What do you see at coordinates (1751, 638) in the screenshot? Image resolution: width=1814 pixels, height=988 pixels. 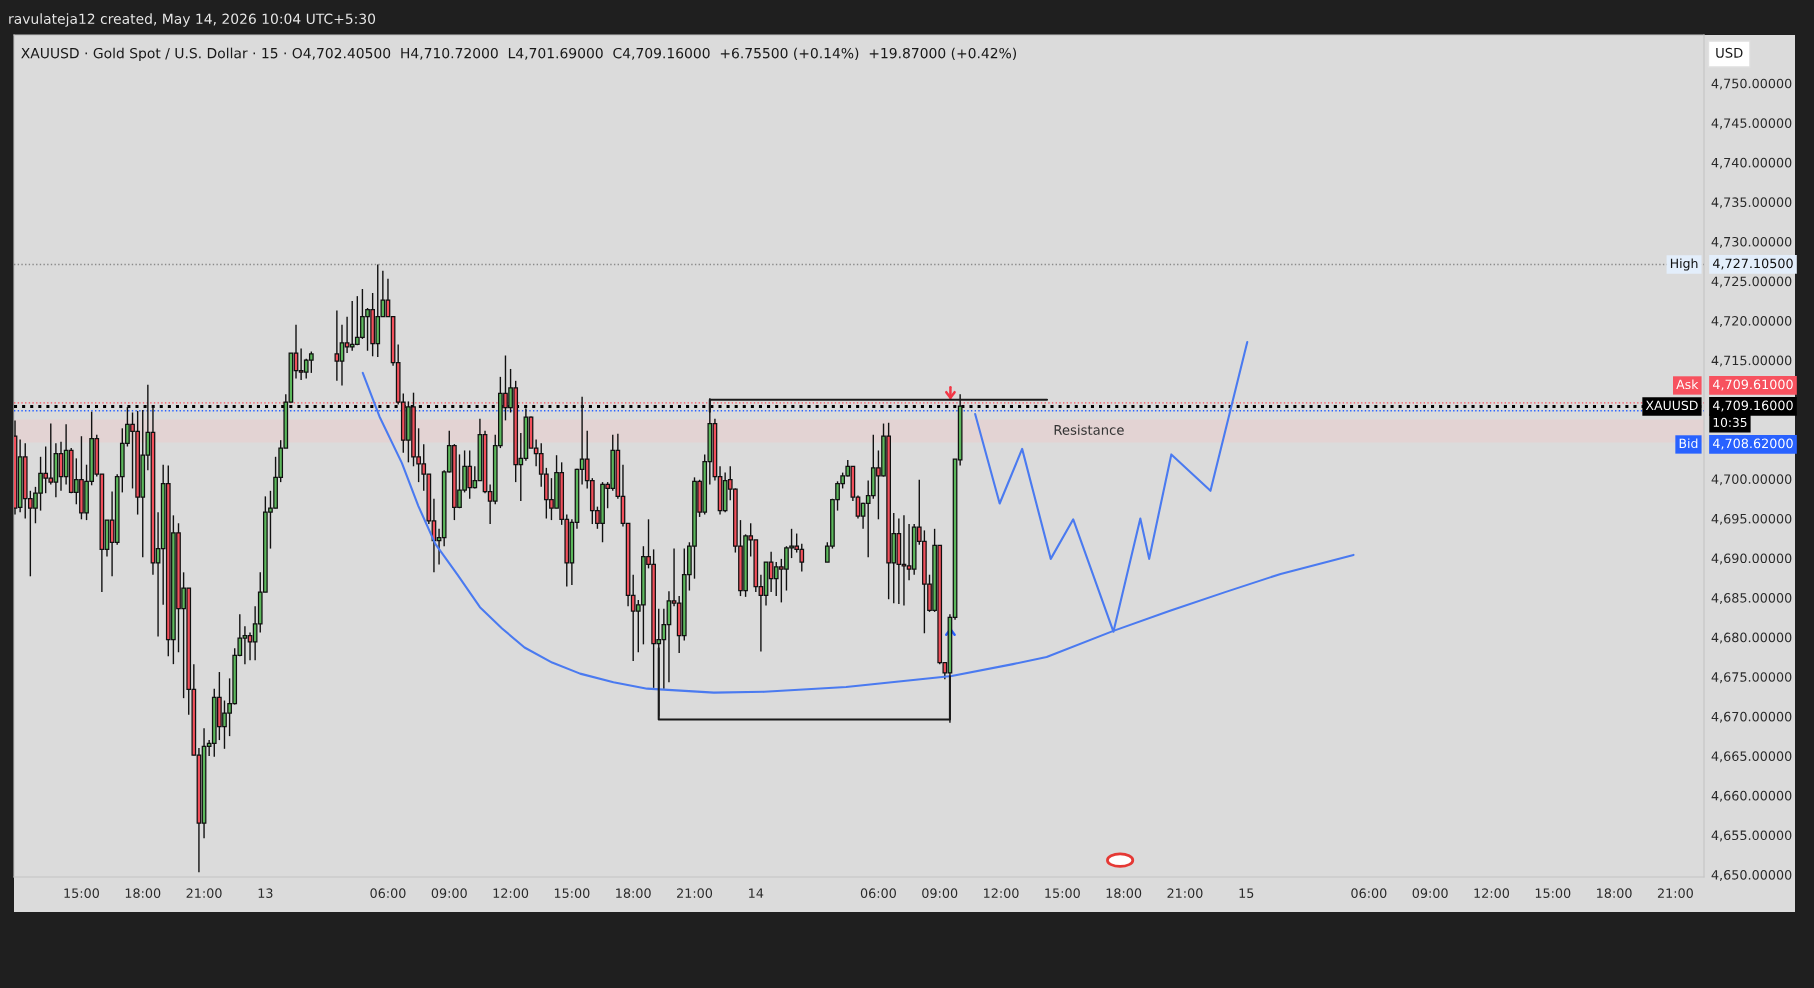 I see `y-tick-label: 4,680.00000` at bounding box center [1751, 638].